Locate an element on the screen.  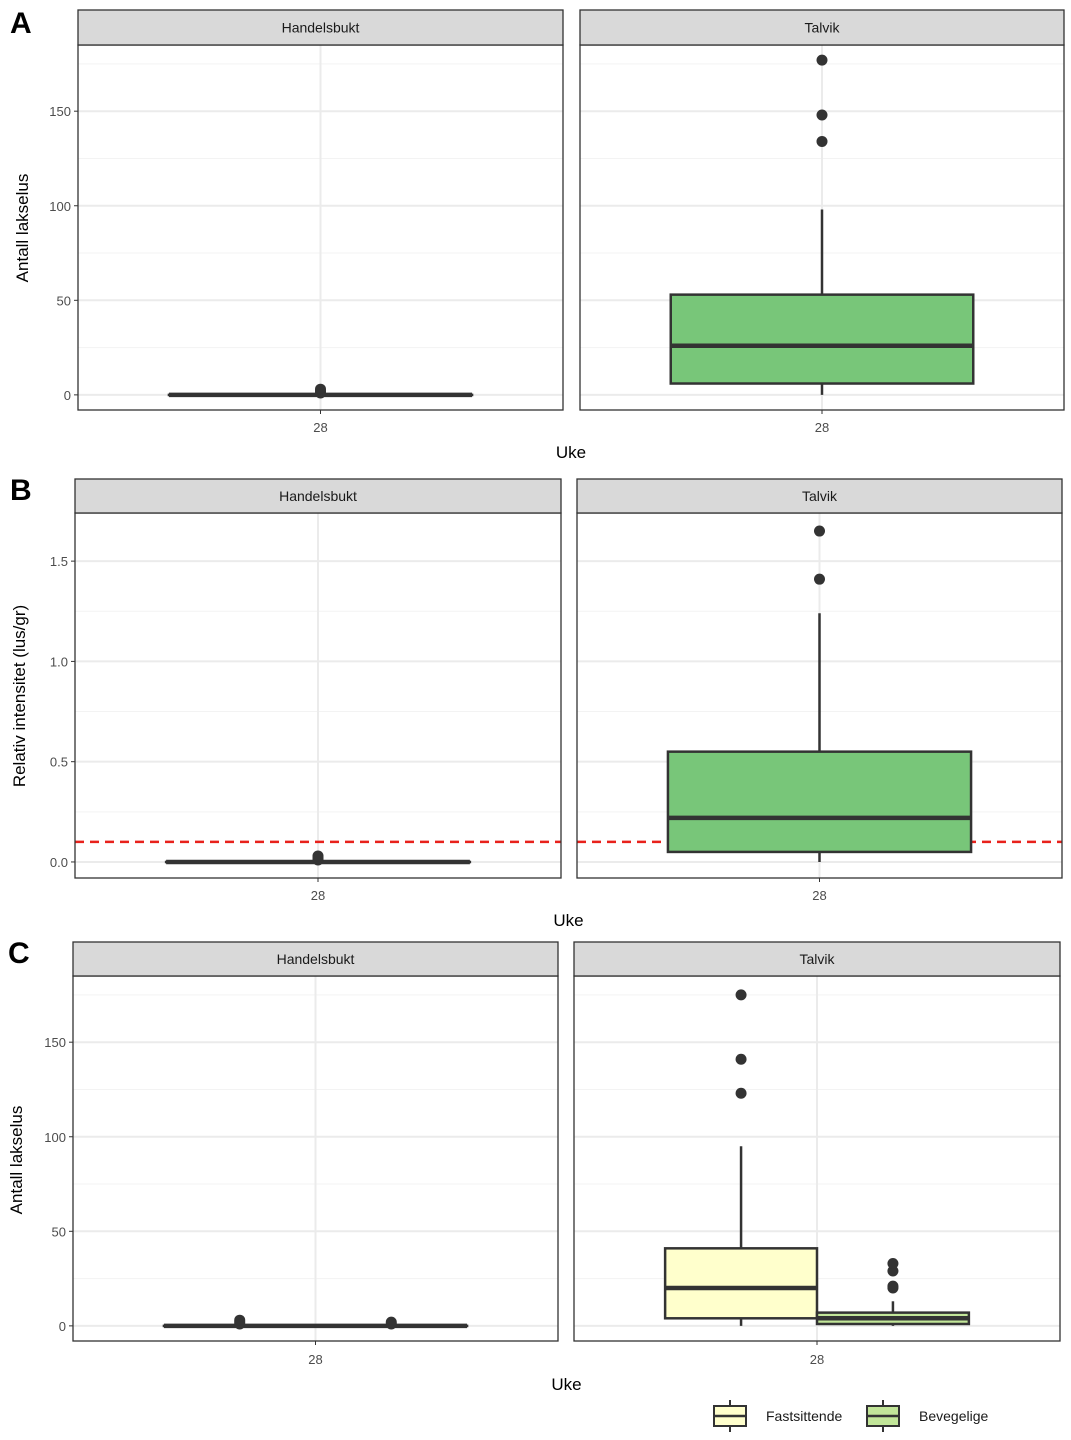
panel-label-B: B is located at coordinates (21, 490).